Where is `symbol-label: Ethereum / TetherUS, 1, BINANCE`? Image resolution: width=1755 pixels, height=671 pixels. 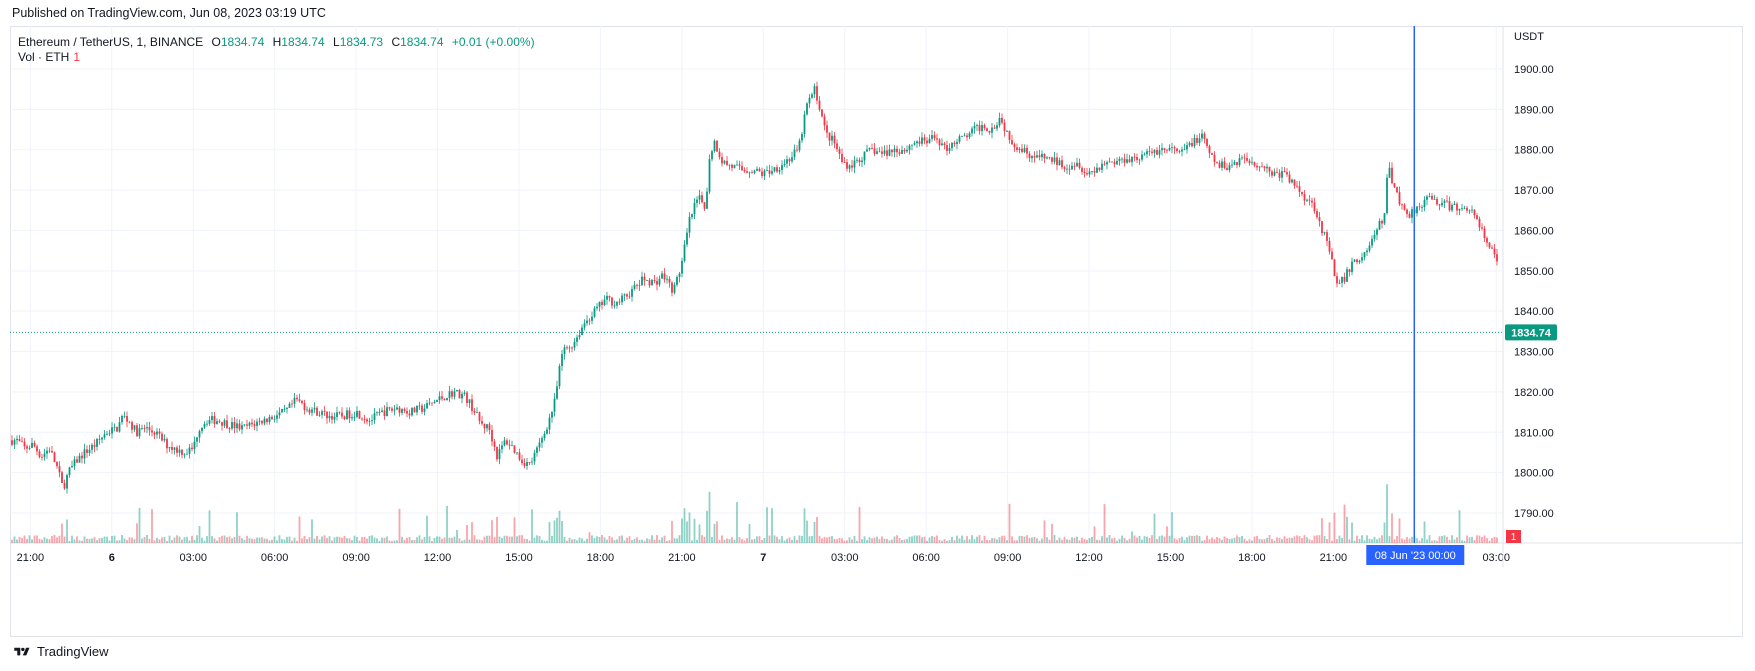
symbol-label: Ethereum / TetherUS, 1, BINANCE is located at coordinates (111, 42).